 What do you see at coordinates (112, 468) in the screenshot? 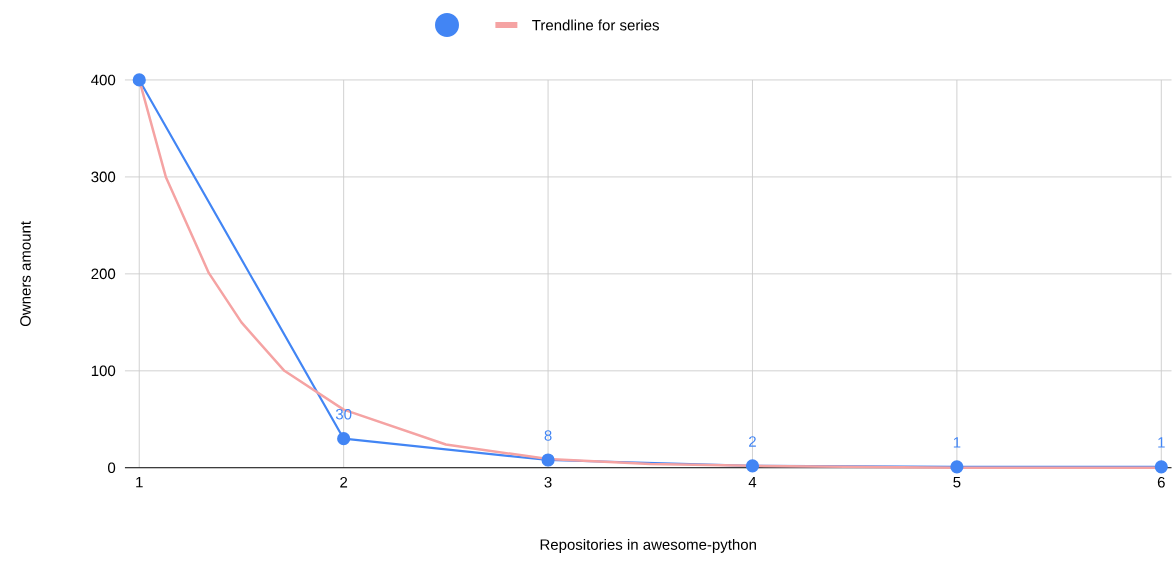
I see `y-tick-label: 0` at bounding box center [112, 468].